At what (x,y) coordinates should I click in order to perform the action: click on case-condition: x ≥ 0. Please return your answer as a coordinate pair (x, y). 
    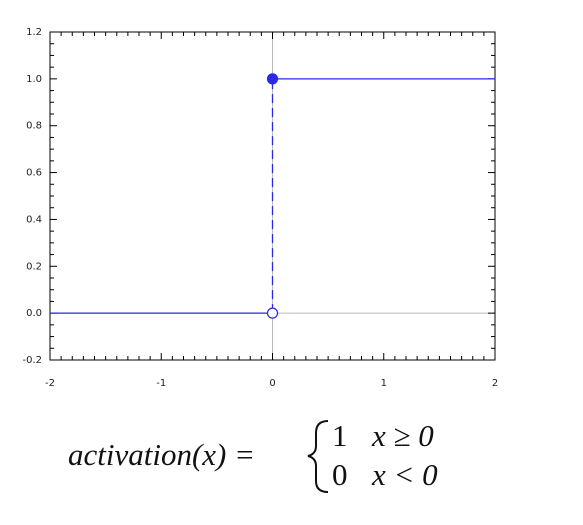
    Looking at the image, I should click on (402, 435).